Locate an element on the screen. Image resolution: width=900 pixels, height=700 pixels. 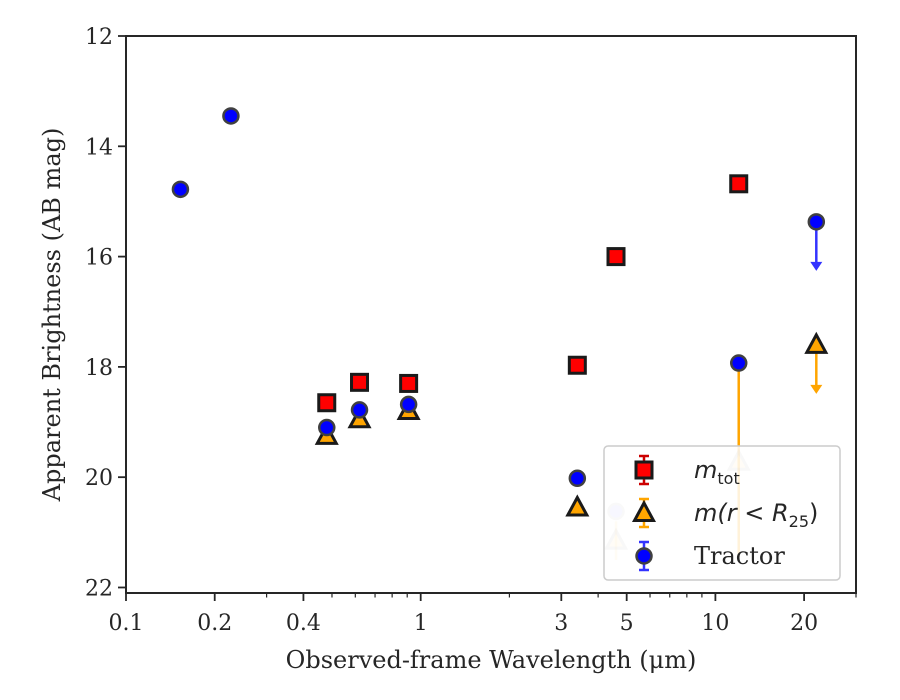
legend-label-mr25: m(r < R25) is located at coordinates (756, 515).